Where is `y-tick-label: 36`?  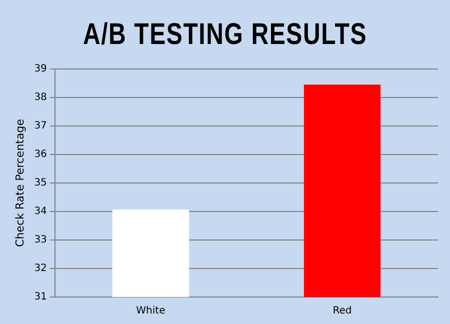 y-tick-label: 36 is located at coordinates (40, 154).